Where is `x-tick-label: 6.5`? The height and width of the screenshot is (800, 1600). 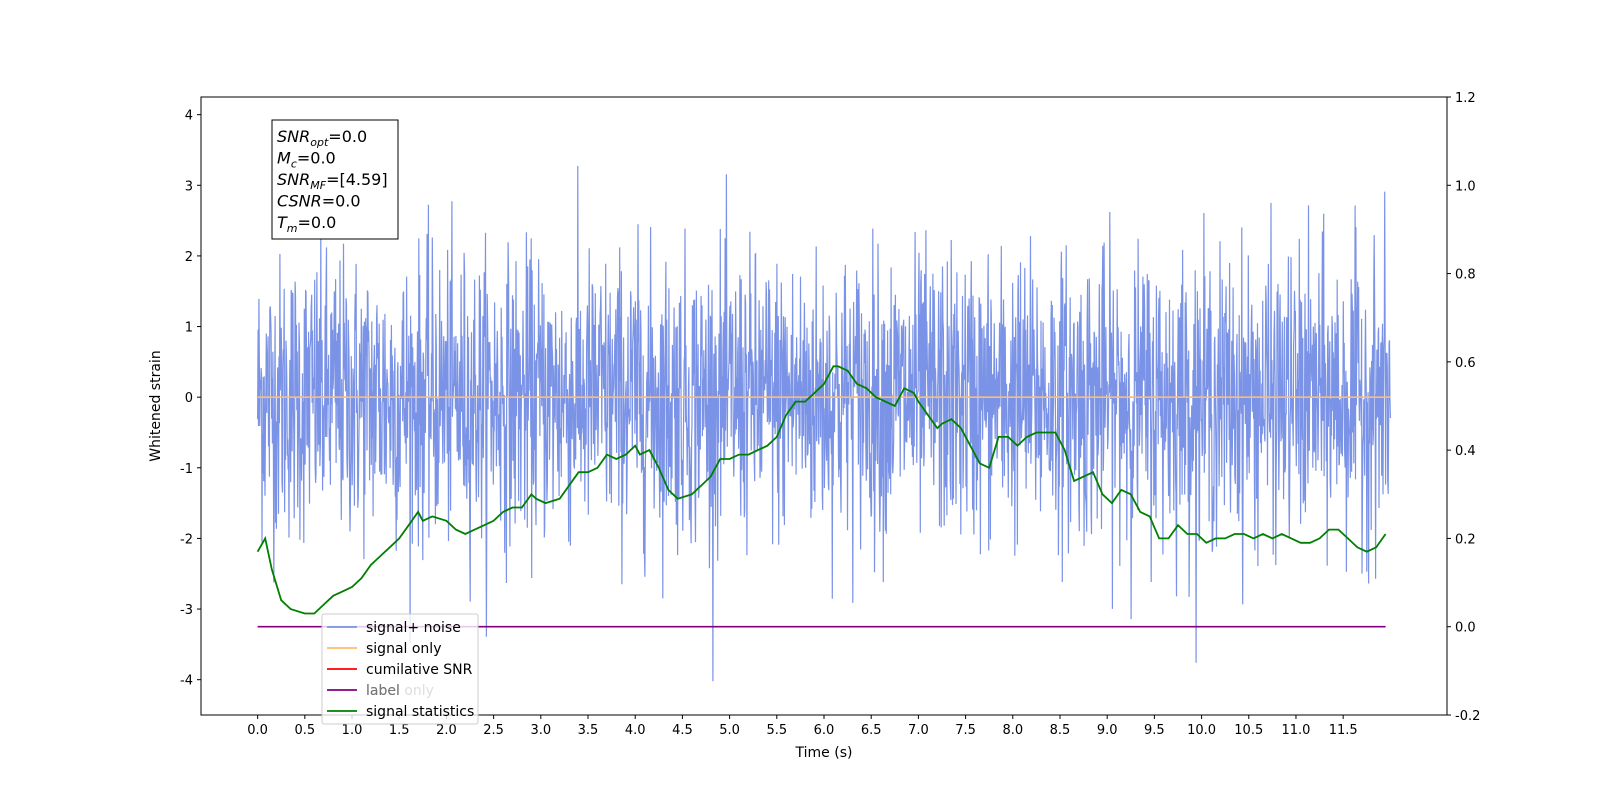 x-tick-label: 6.5 is located at coordinates (871, 730).